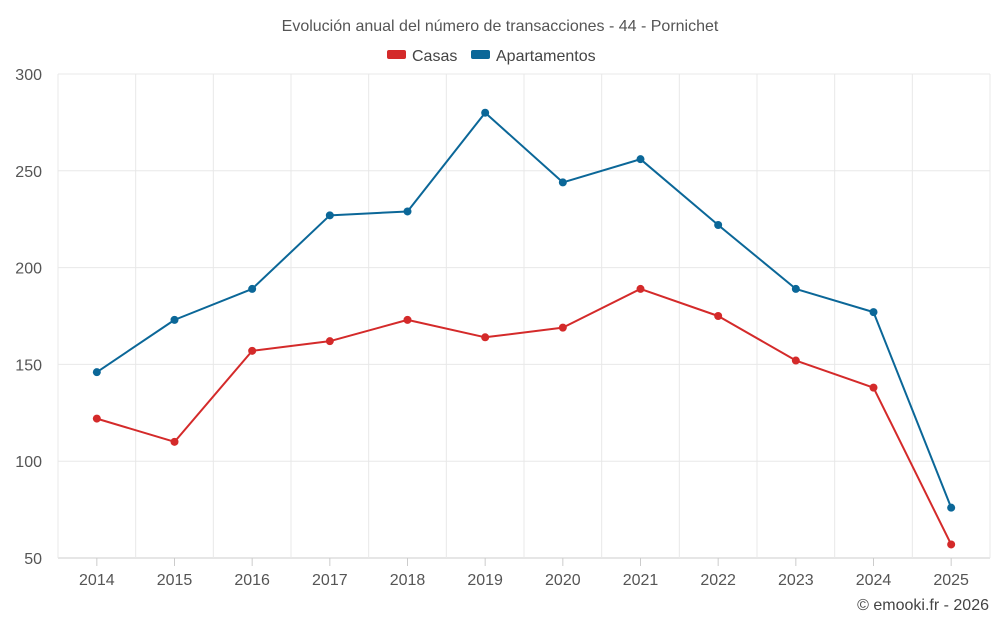 Image resolution: width=1000 pixels, height=625 pixels. I want to click on x-tick-label: 2016, so click(252, 580).